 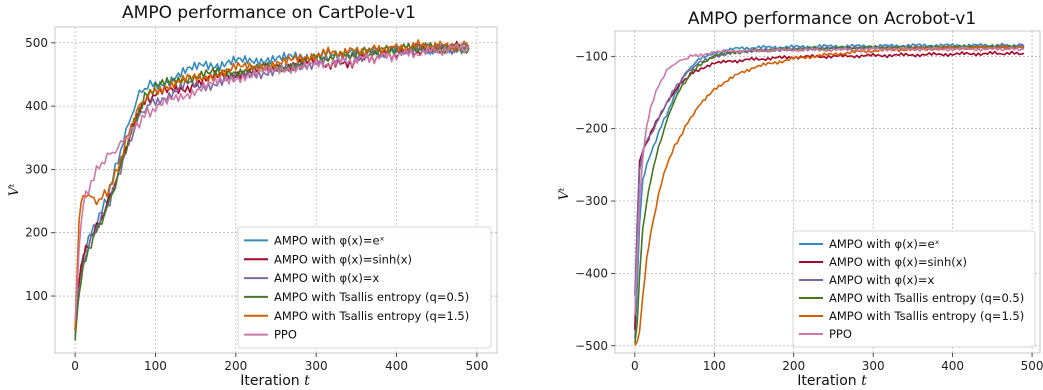 What do you see at coordinates (832, 19) in the screenshot?
I see `chart-title: AMPO performance on Acrobot-v1` at bounding box center [832, 19].